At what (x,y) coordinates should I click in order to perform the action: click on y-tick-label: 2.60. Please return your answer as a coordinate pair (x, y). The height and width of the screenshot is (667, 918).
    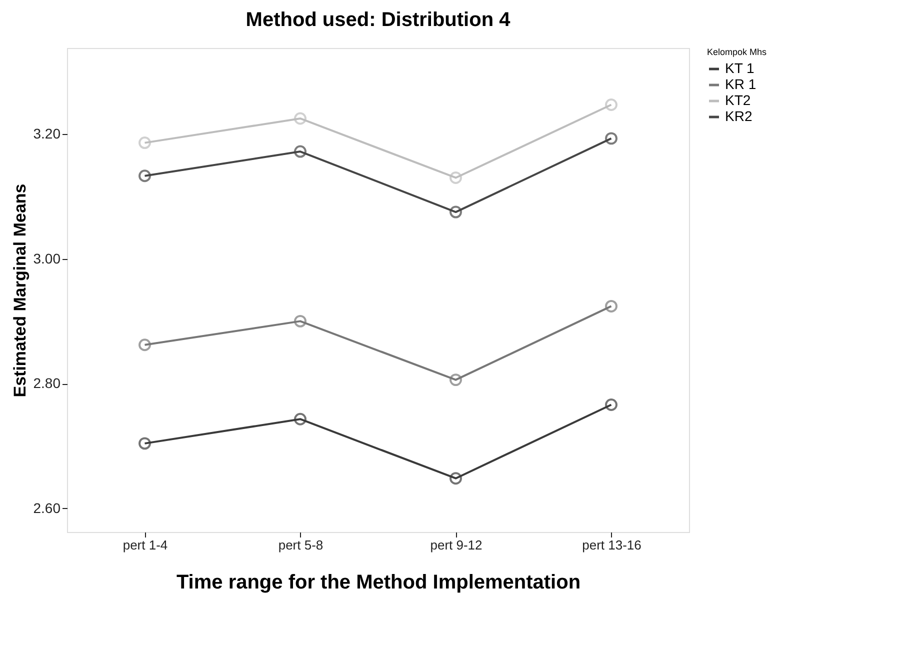
    Looking at the image, I should click on (47, 508).